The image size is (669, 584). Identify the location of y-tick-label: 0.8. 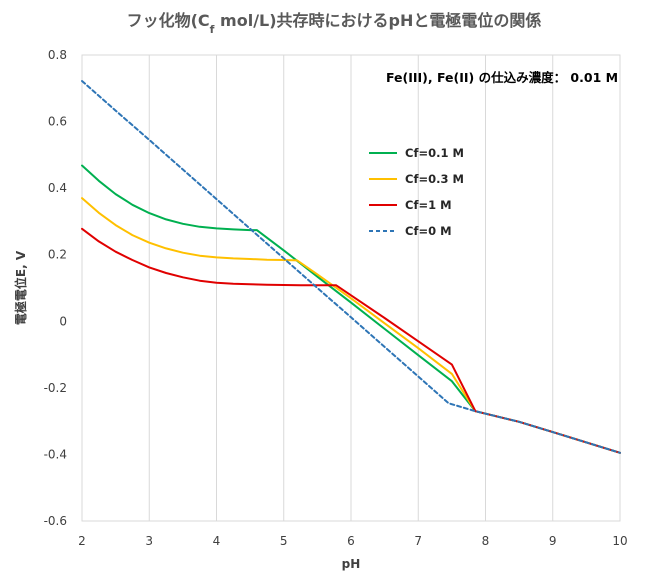
(57, 55).